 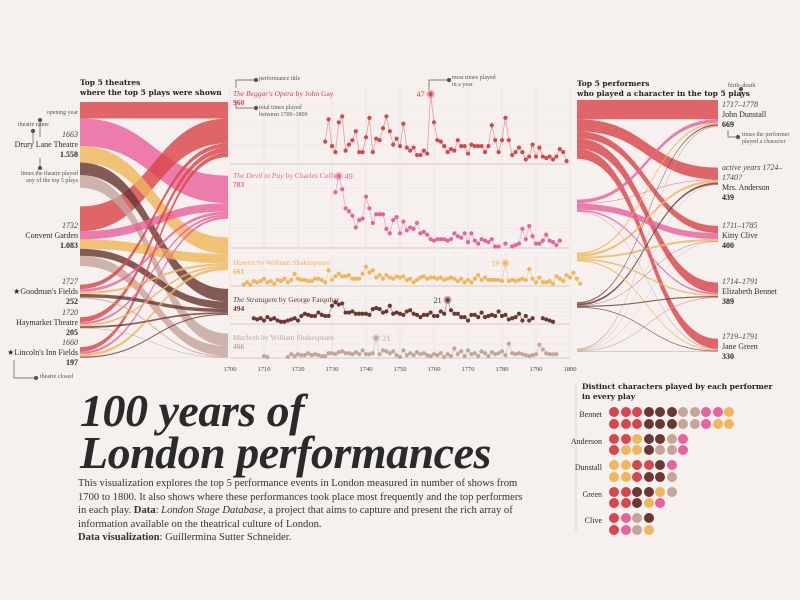 I want to click on theatre-count: 252, so click(x=72, y=301).